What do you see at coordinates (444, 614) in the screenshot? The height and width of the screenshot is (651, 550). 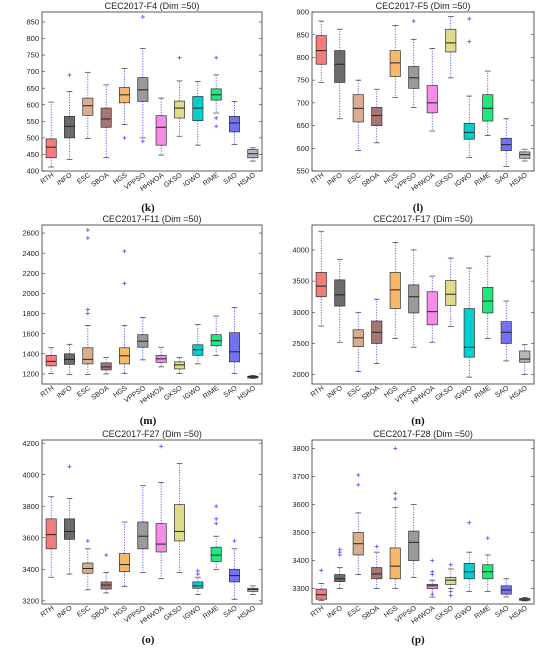 I see `x-tick-label: GKSO` at bounding box center [444, 614].